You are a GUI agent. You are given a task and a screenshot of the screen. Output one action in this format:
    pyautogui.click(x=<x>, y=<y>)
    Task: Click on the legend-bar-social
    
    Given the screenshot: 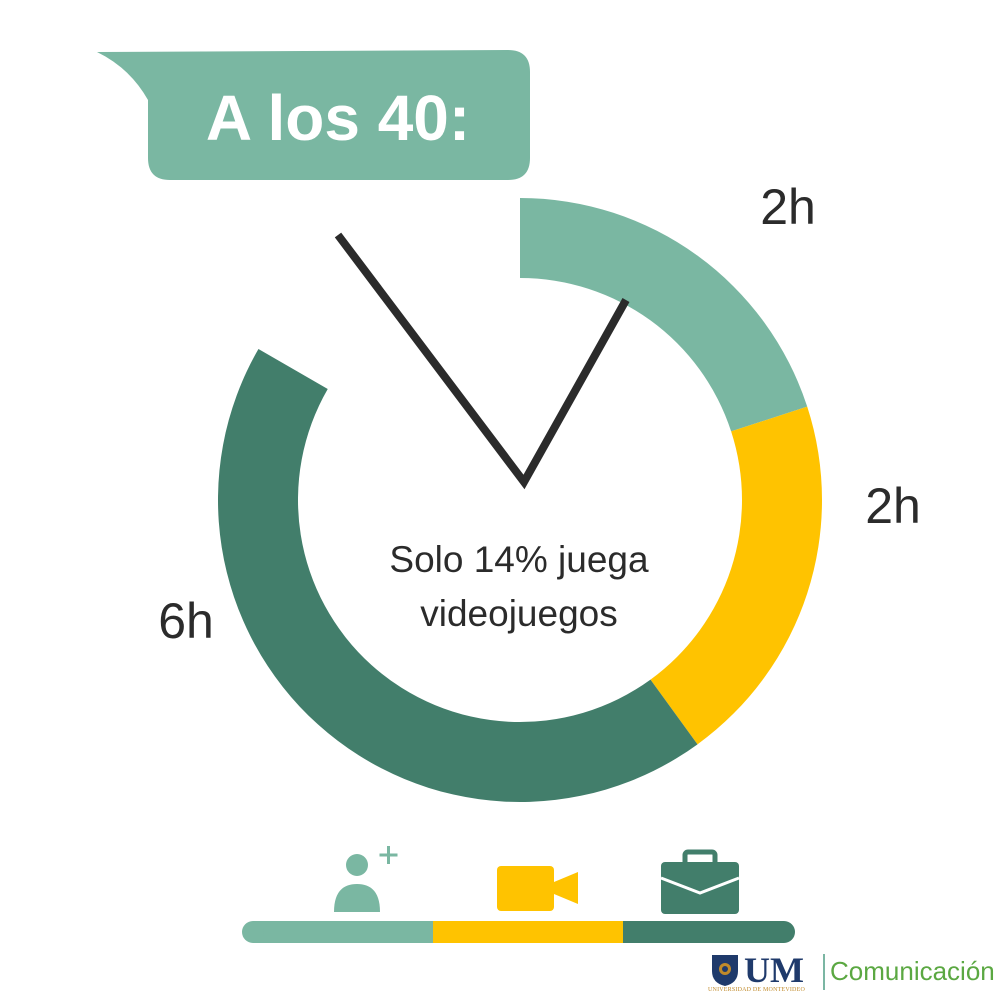 What is the action you would take?
    pyautogui.click(x=343, y=932)
    